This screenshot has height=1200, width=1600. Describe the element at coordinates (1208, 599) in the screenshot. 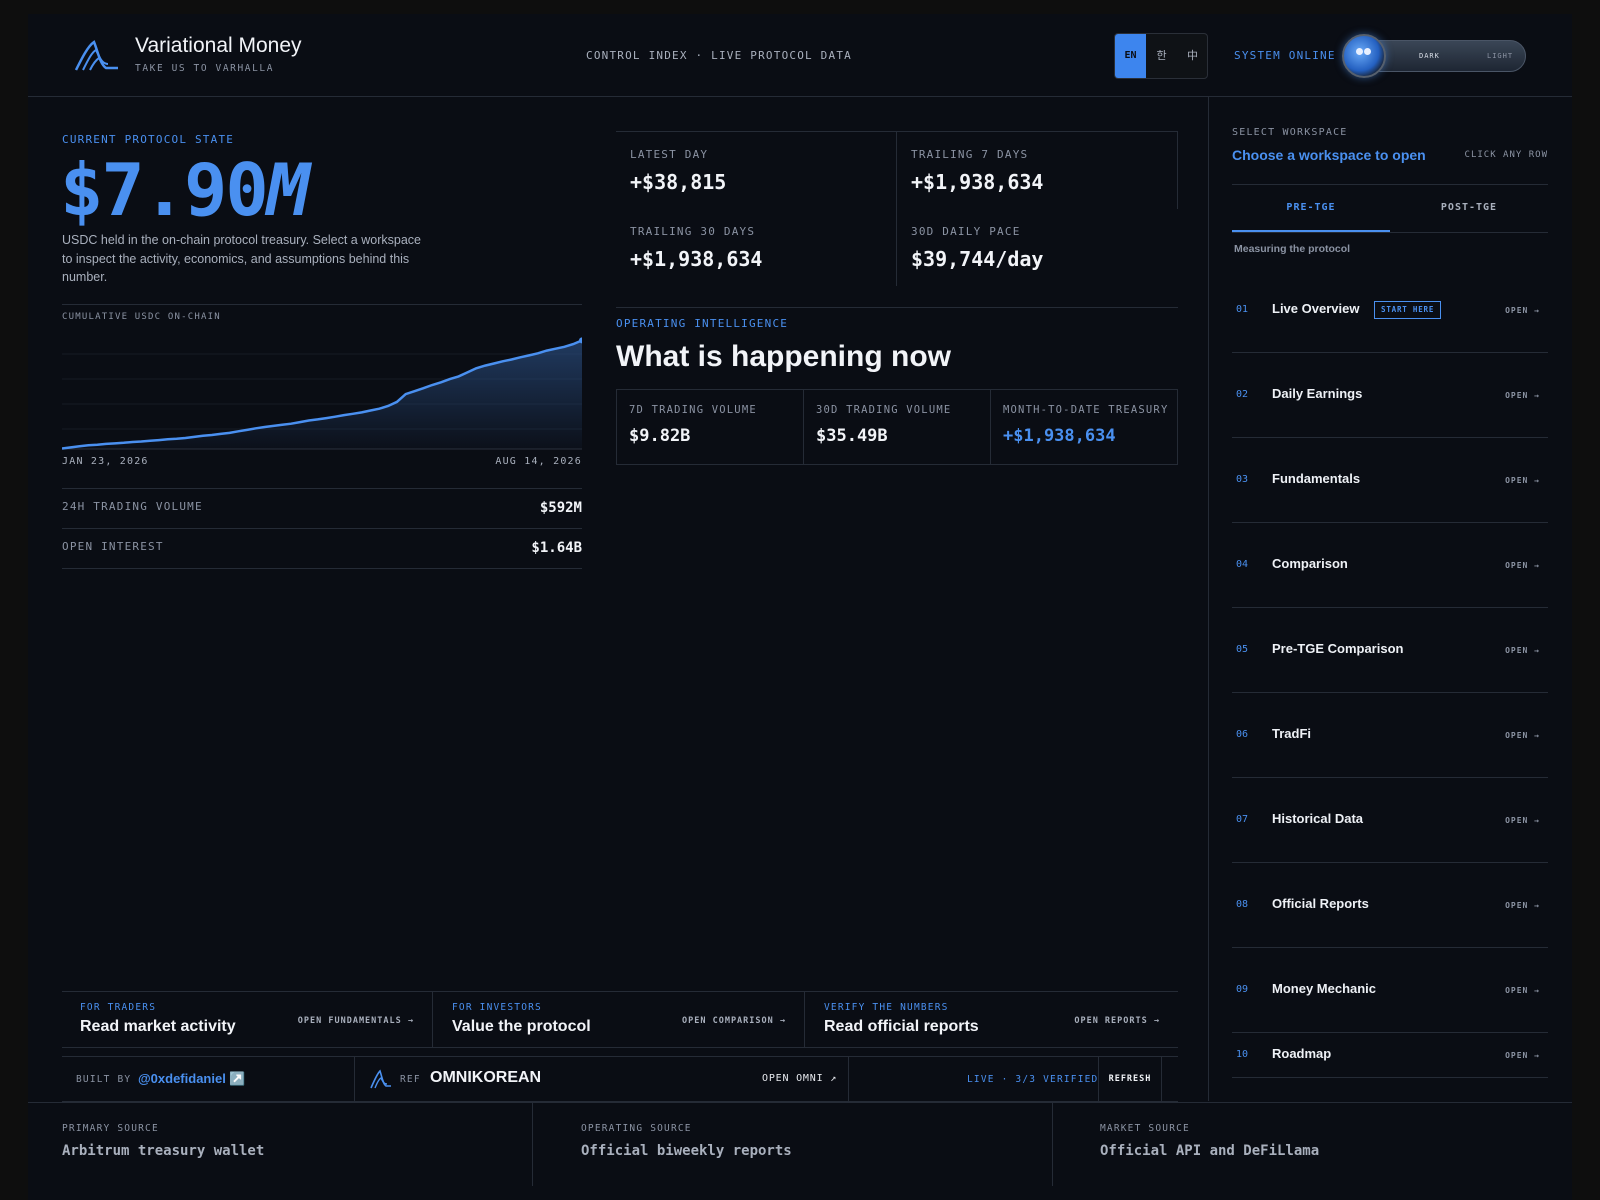

I see `sidebar-divider` at that location.